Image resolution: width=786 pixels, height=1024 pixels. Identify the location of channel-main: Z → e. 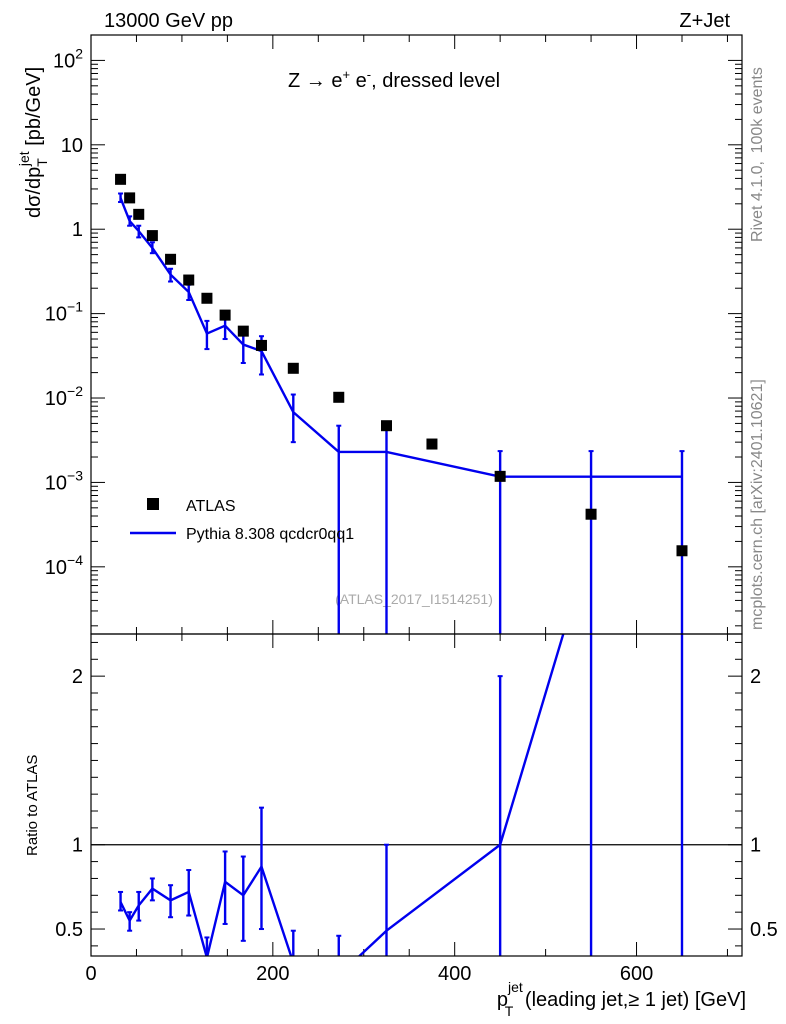
(315, 81).